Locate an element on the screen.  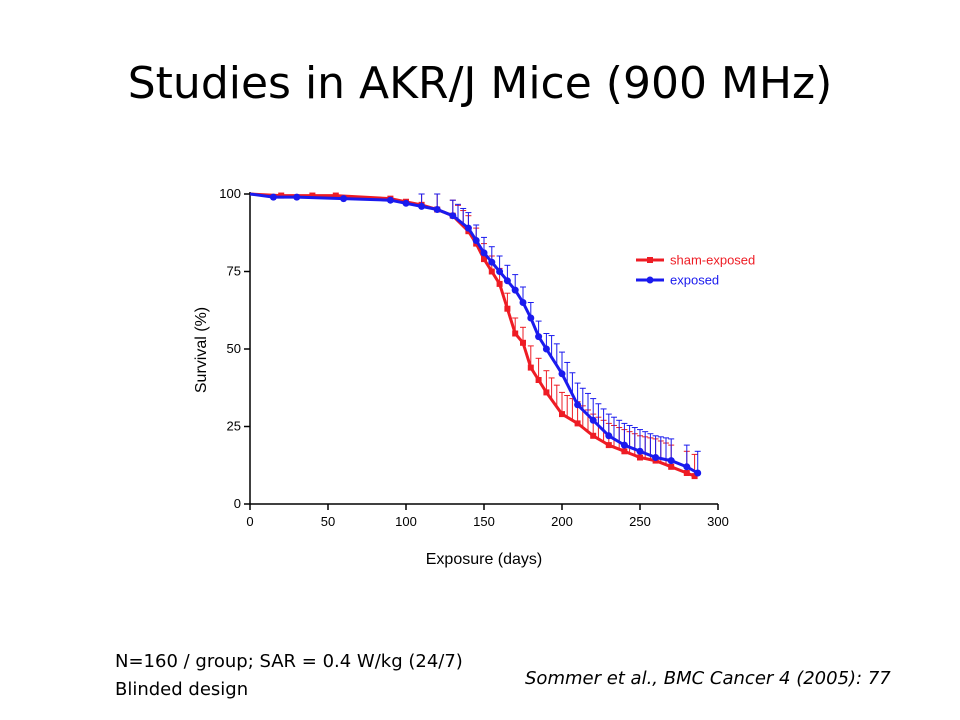
y-tick-label: 100 is located at coordinates (230, 193).